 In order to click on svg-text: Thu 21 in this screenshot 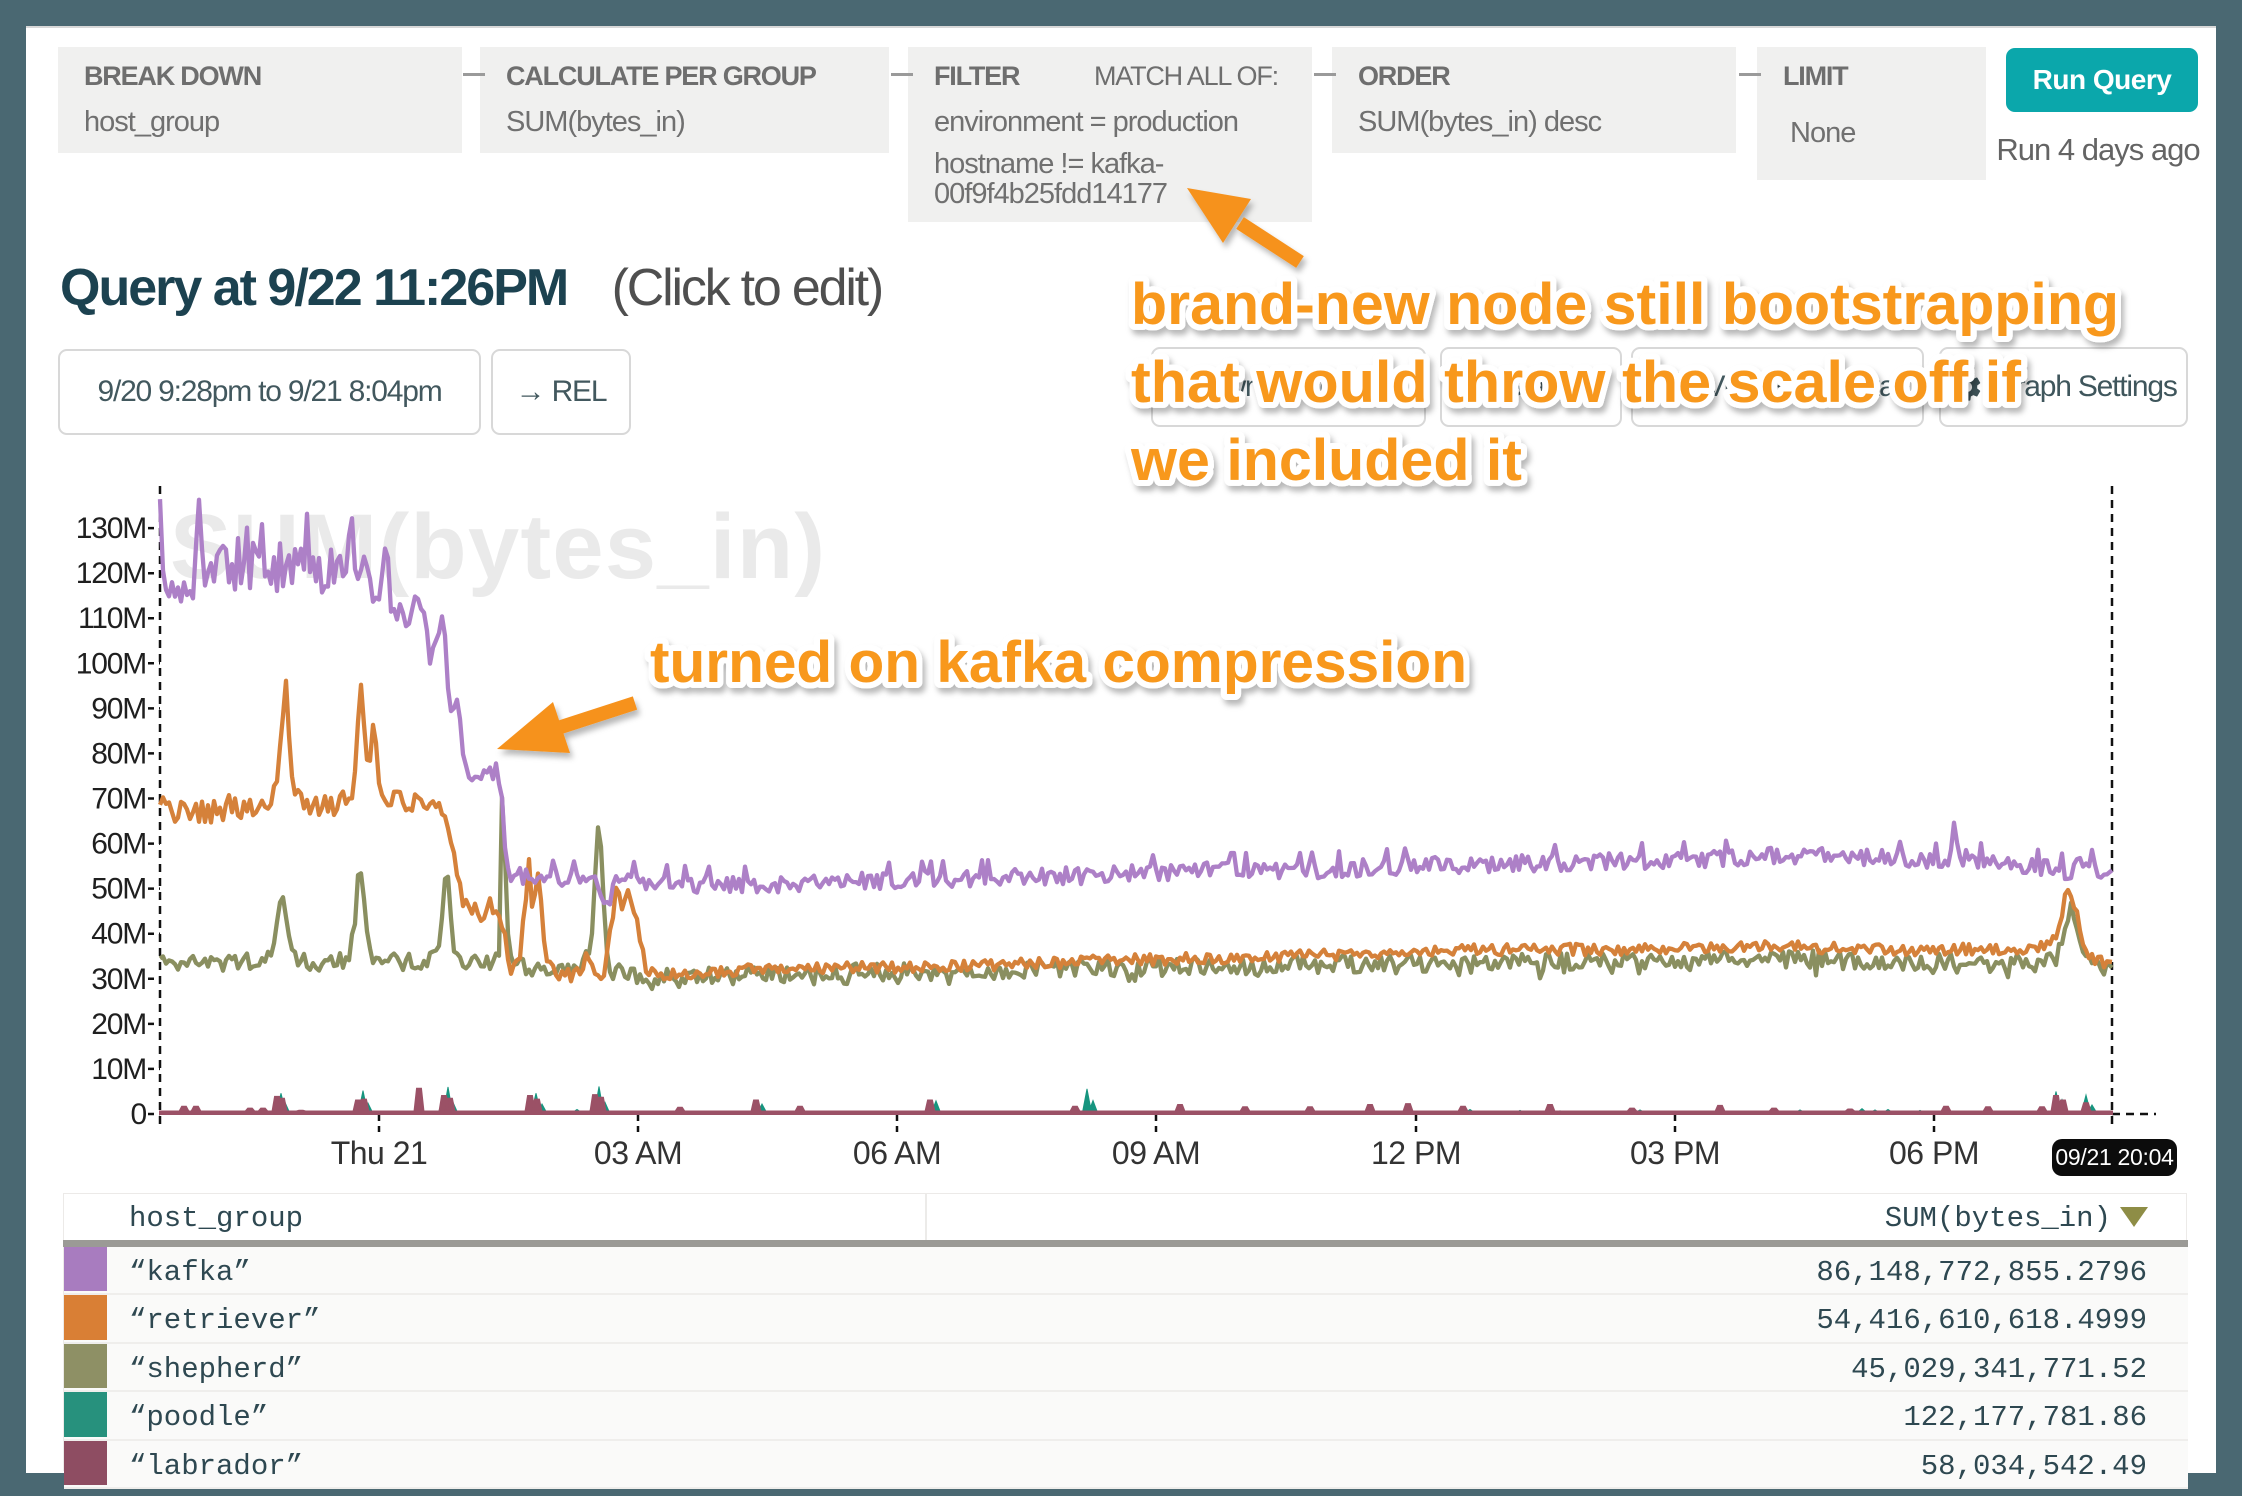, I will do `click(379, 1153)`.